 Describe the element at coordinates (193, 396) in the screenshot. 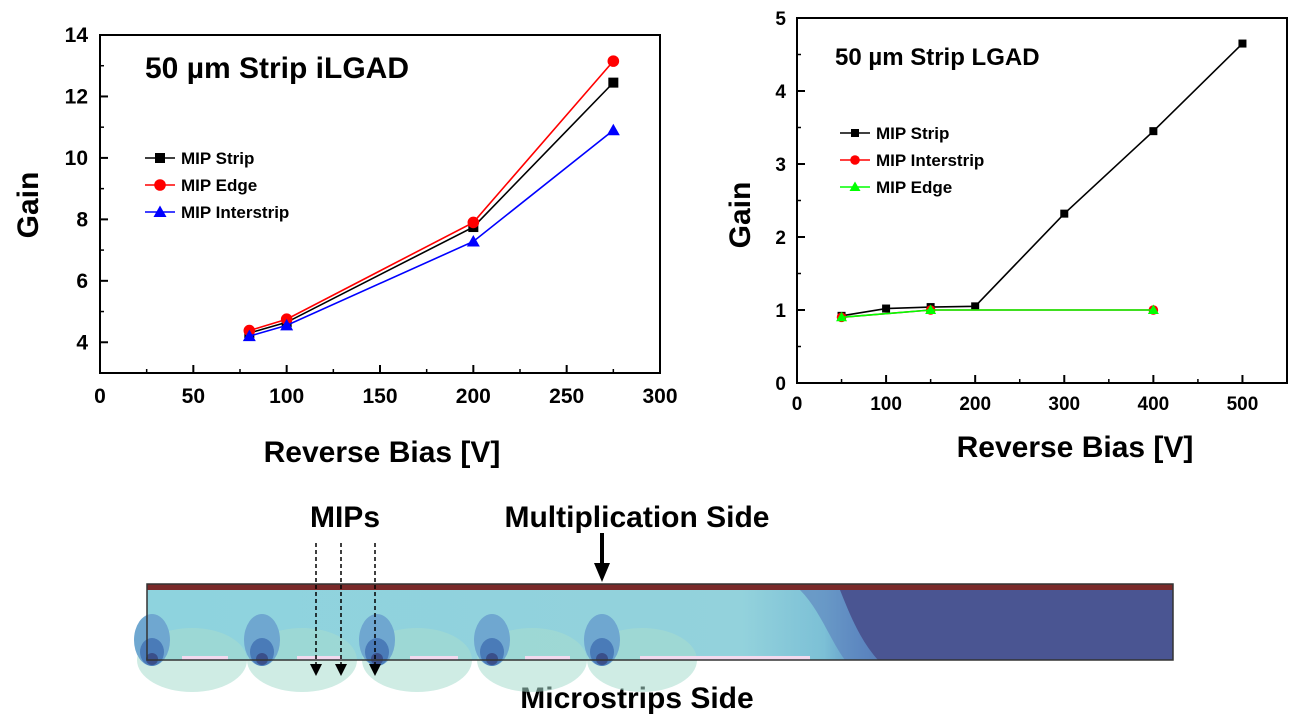

I see `x-tick-label: 50` at that location.